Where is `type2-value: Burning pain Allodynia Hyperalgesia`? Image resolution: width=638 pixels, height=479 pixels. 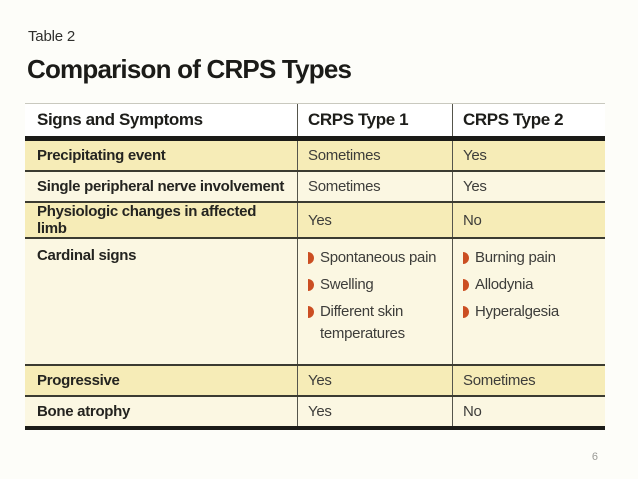
type2-value: Burning pain Allodynia Hyperalgesia is located at coordinates (528, 301).